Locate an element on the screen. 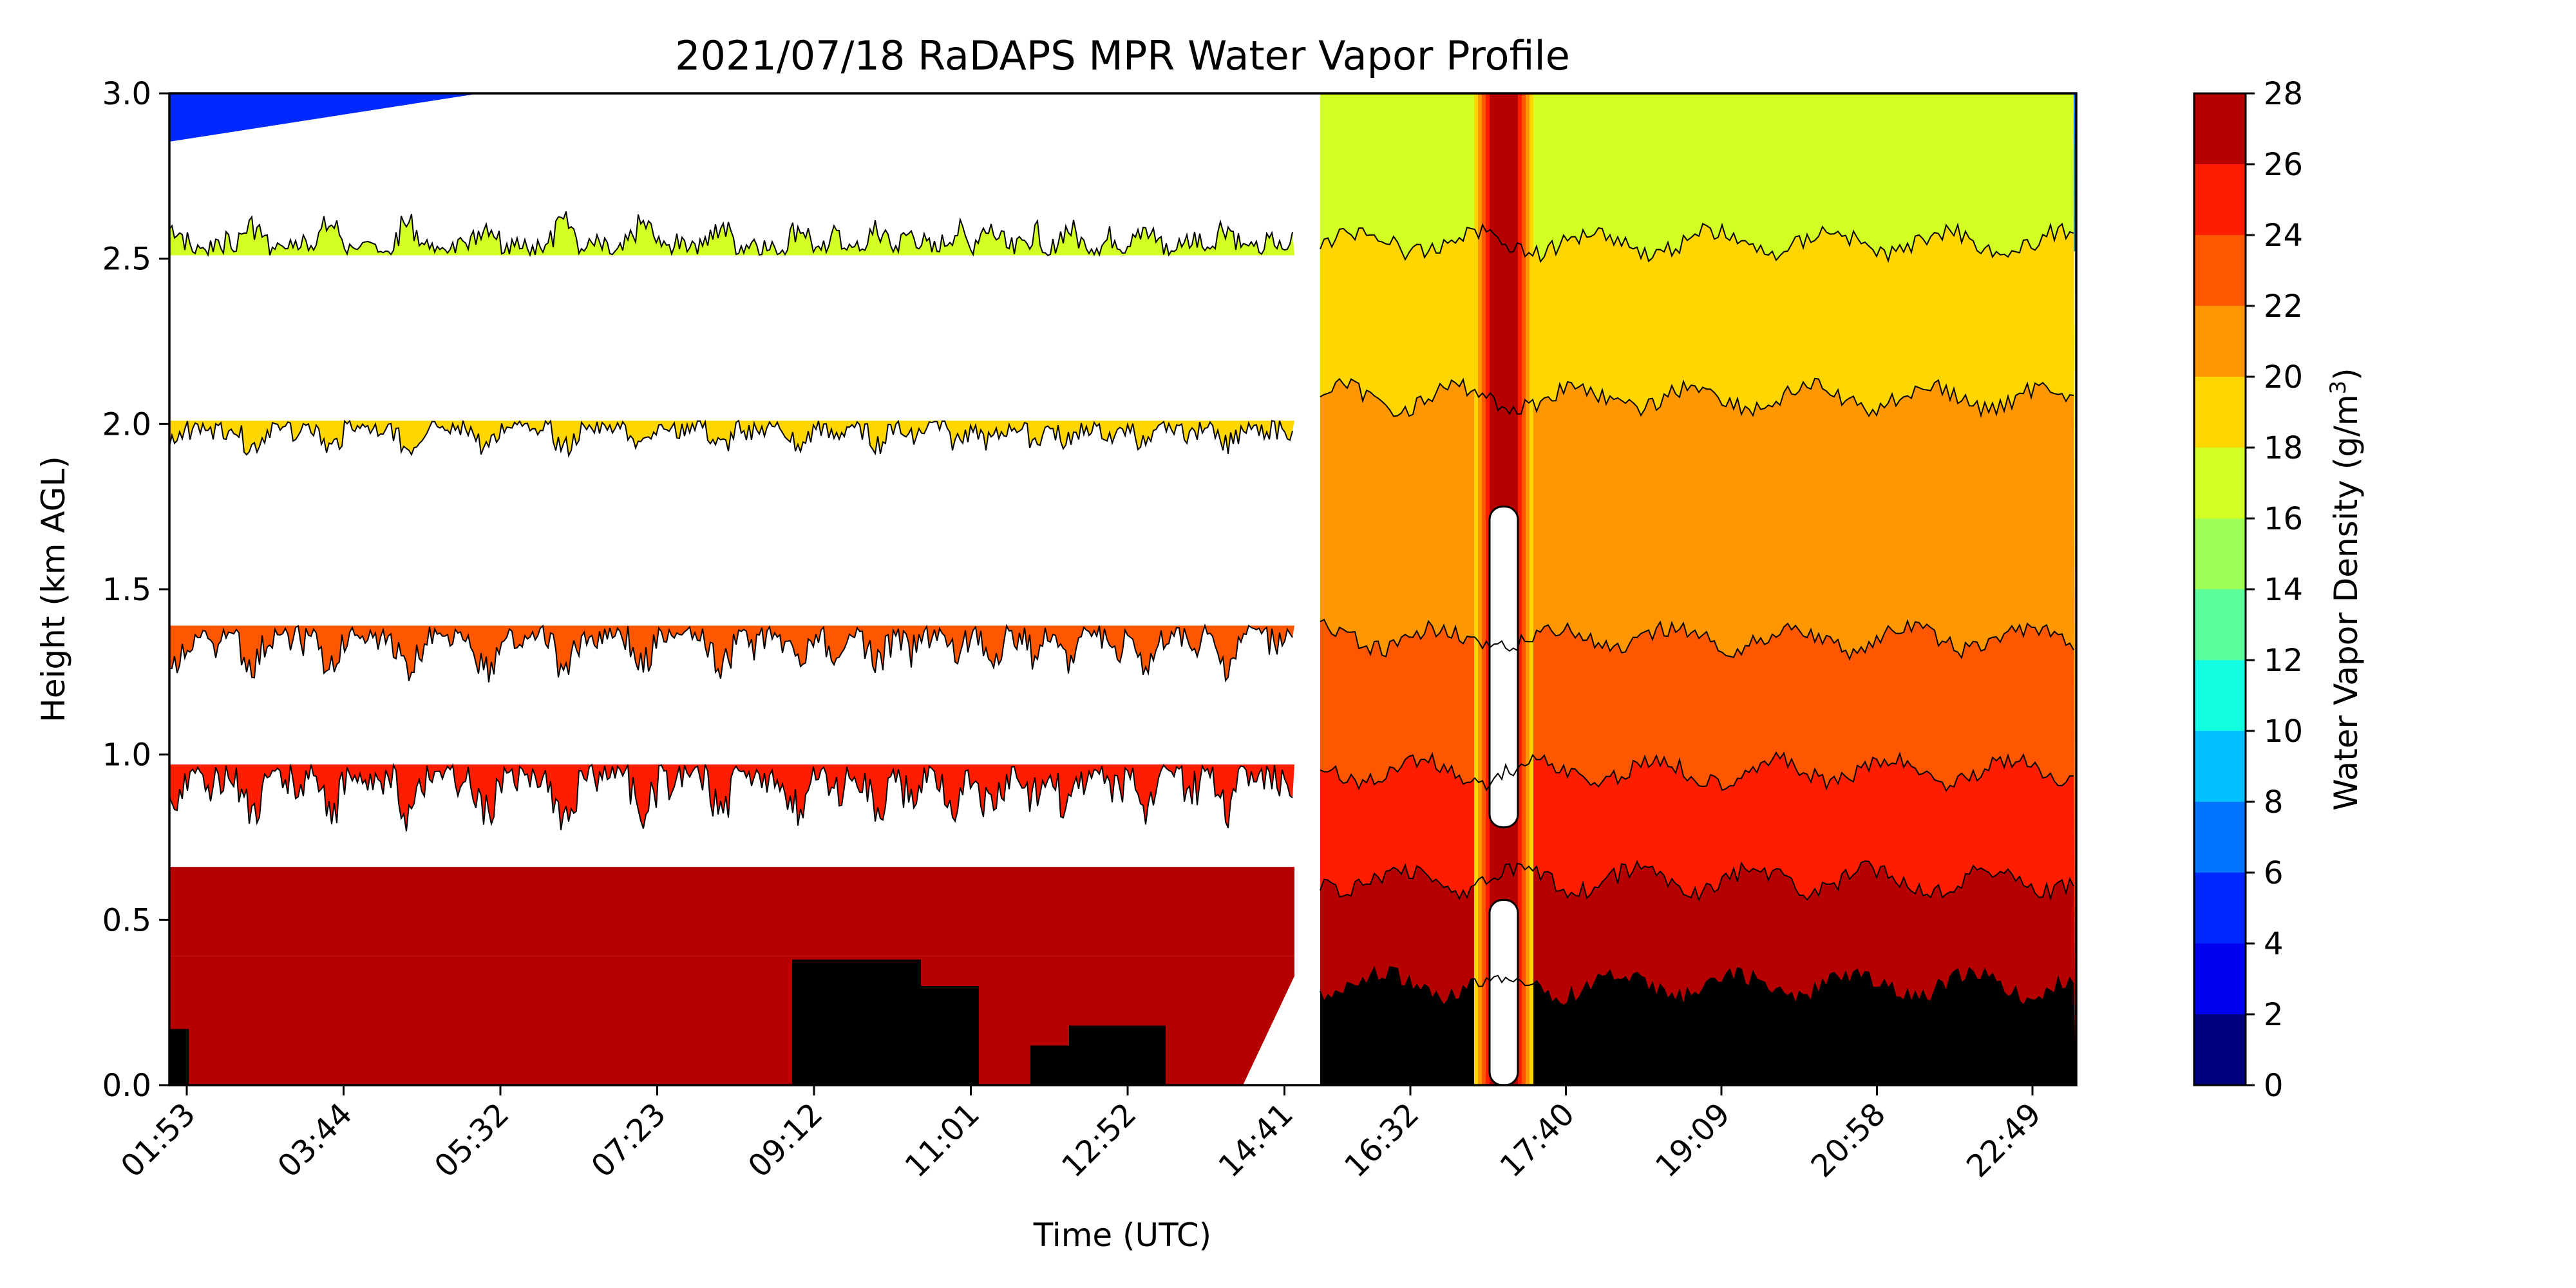 This screenshot has width=2576, height=1288. y-axis: 0.0 0.5 1.0 1.5 2.0 2.5 3.0 is located at coordinates (135, 590).